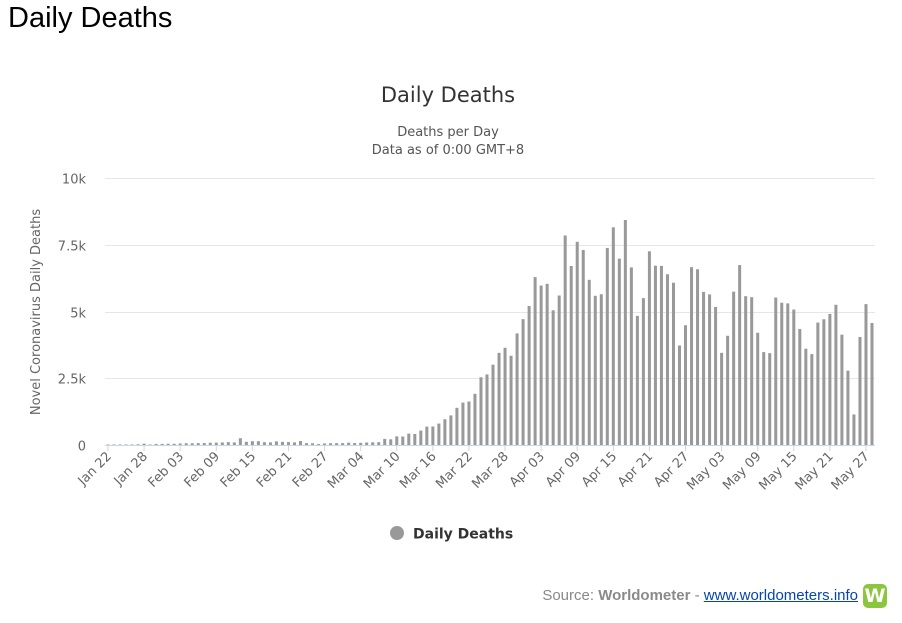 This screenshot has height=623, width=902. Describe the element at coordinates (875, 596) in the screenshot. I see `worldometer-logo-icon: W` at that location.